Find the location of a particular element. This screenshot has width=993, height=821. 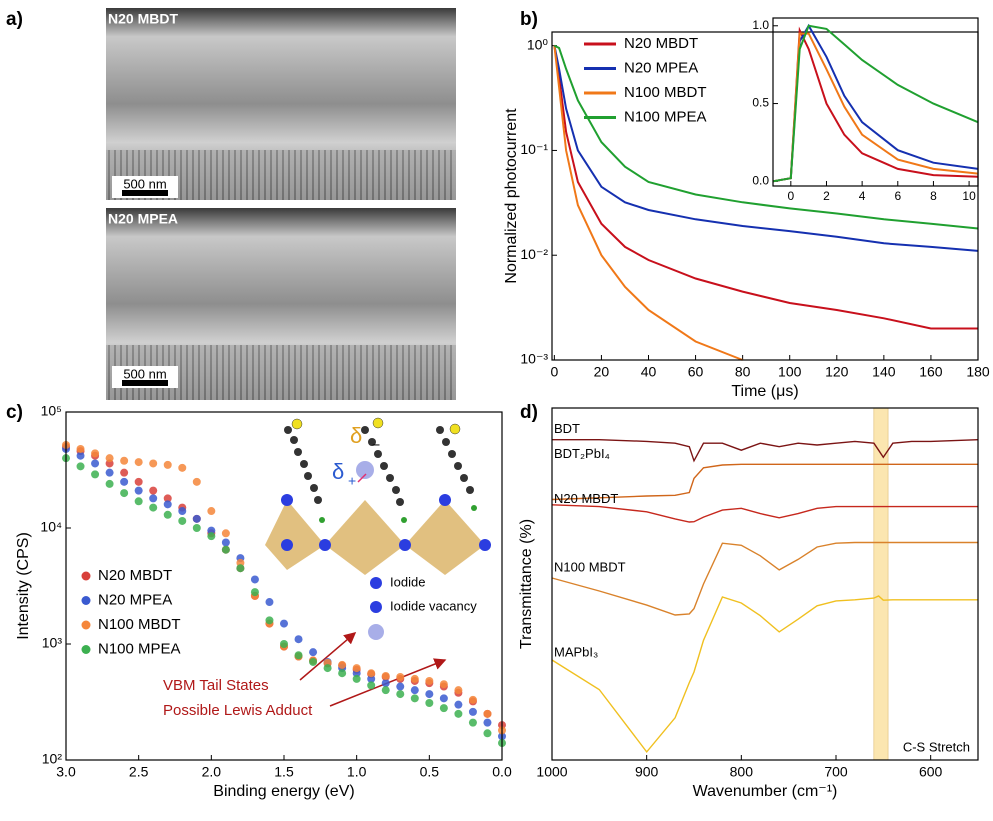

annotation-arrow is located at coordinates (328, 656).